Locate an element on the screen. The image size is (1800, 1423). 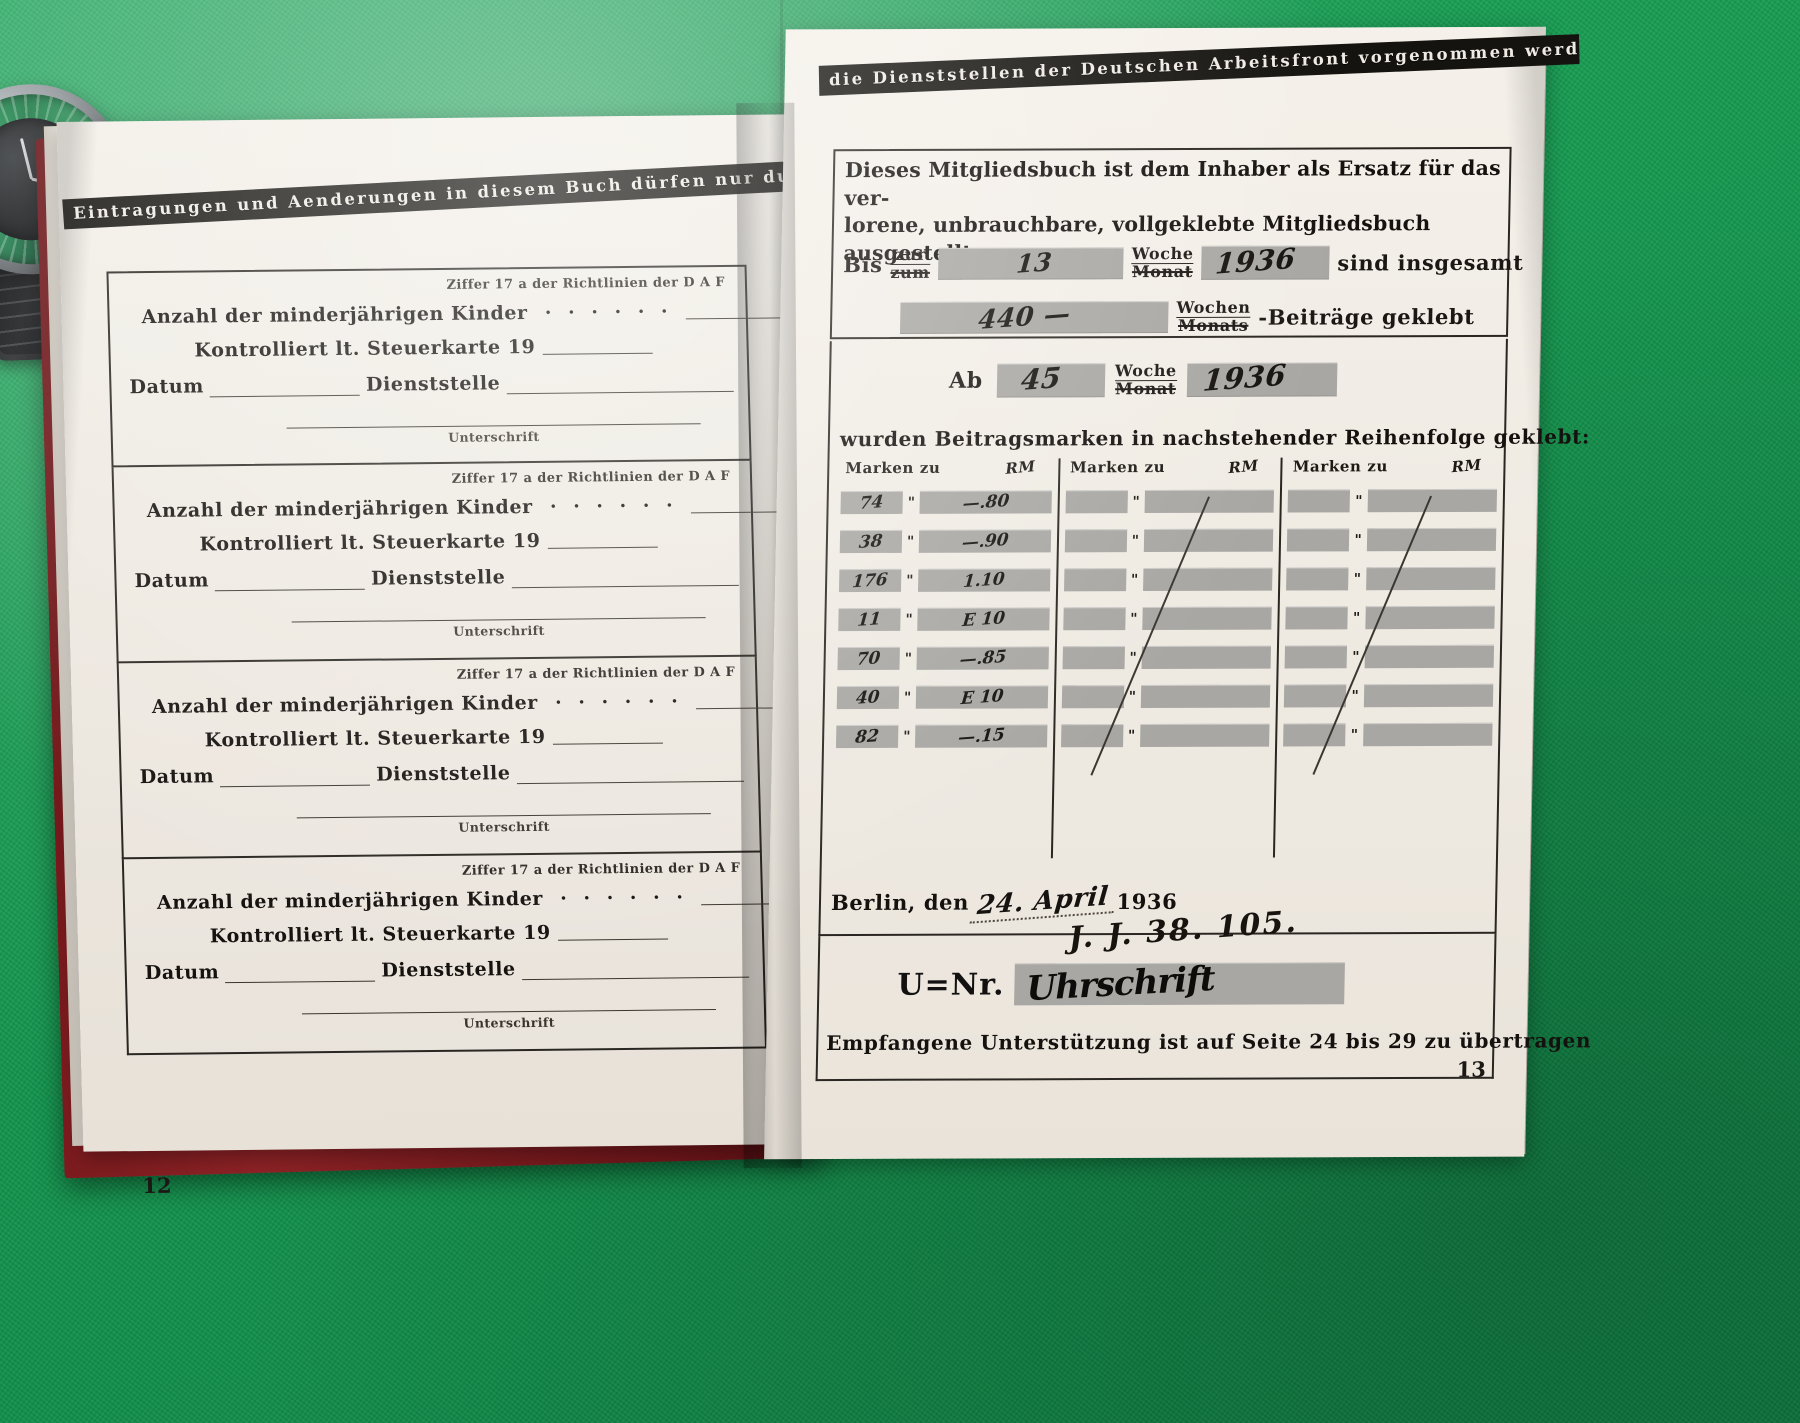
stamp-value-field: —.15 is located at coordinates (981, 736).